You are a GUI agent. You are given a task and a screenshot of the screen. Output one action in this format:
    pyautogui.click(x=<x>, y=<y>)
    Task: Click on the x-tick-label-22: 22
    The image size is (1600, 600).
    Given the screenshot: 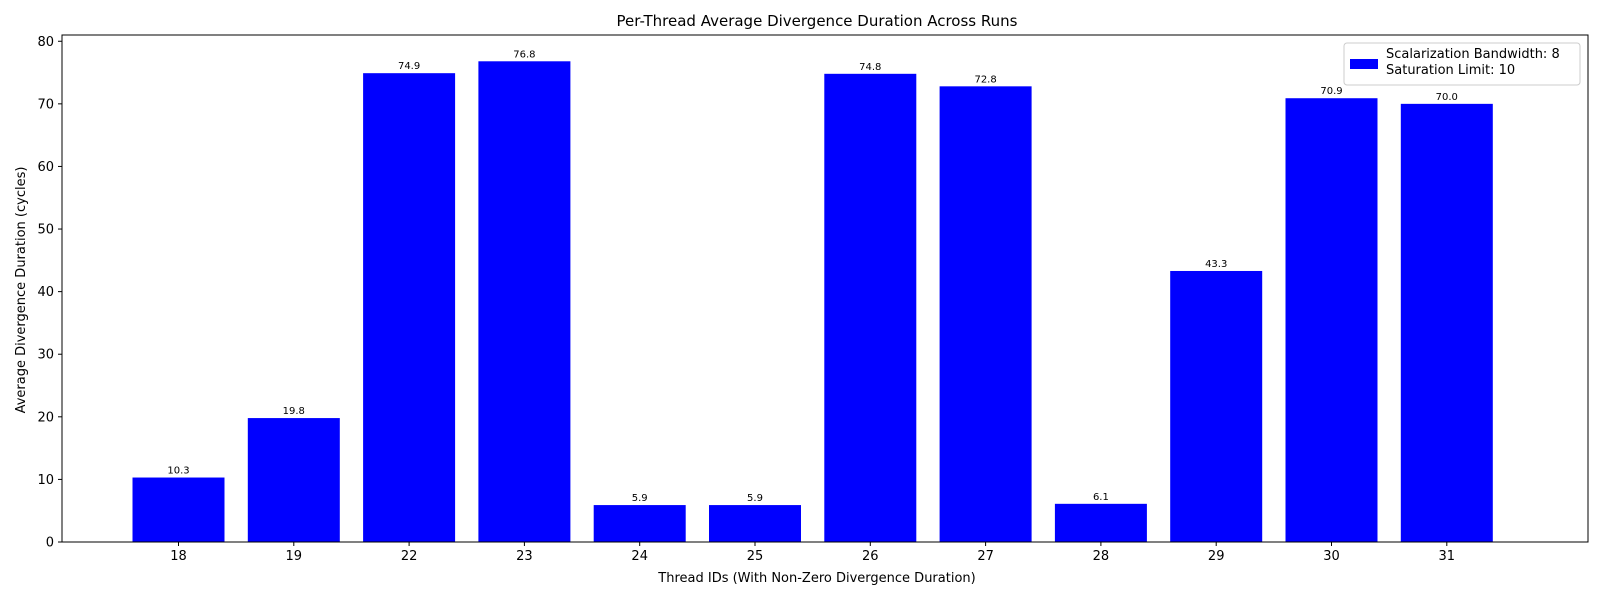 What is the action you would take?
    pyautogui.click(x=409, y=556)
    